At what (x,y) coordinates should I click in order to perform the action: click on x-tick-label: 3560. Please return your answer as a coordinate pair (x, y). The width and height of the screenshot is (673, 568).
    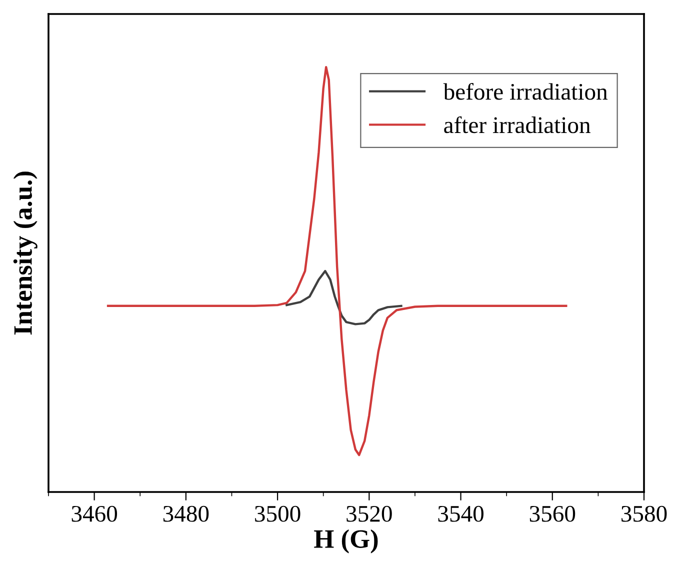
    Looking at the image, I should click on (553, 514).